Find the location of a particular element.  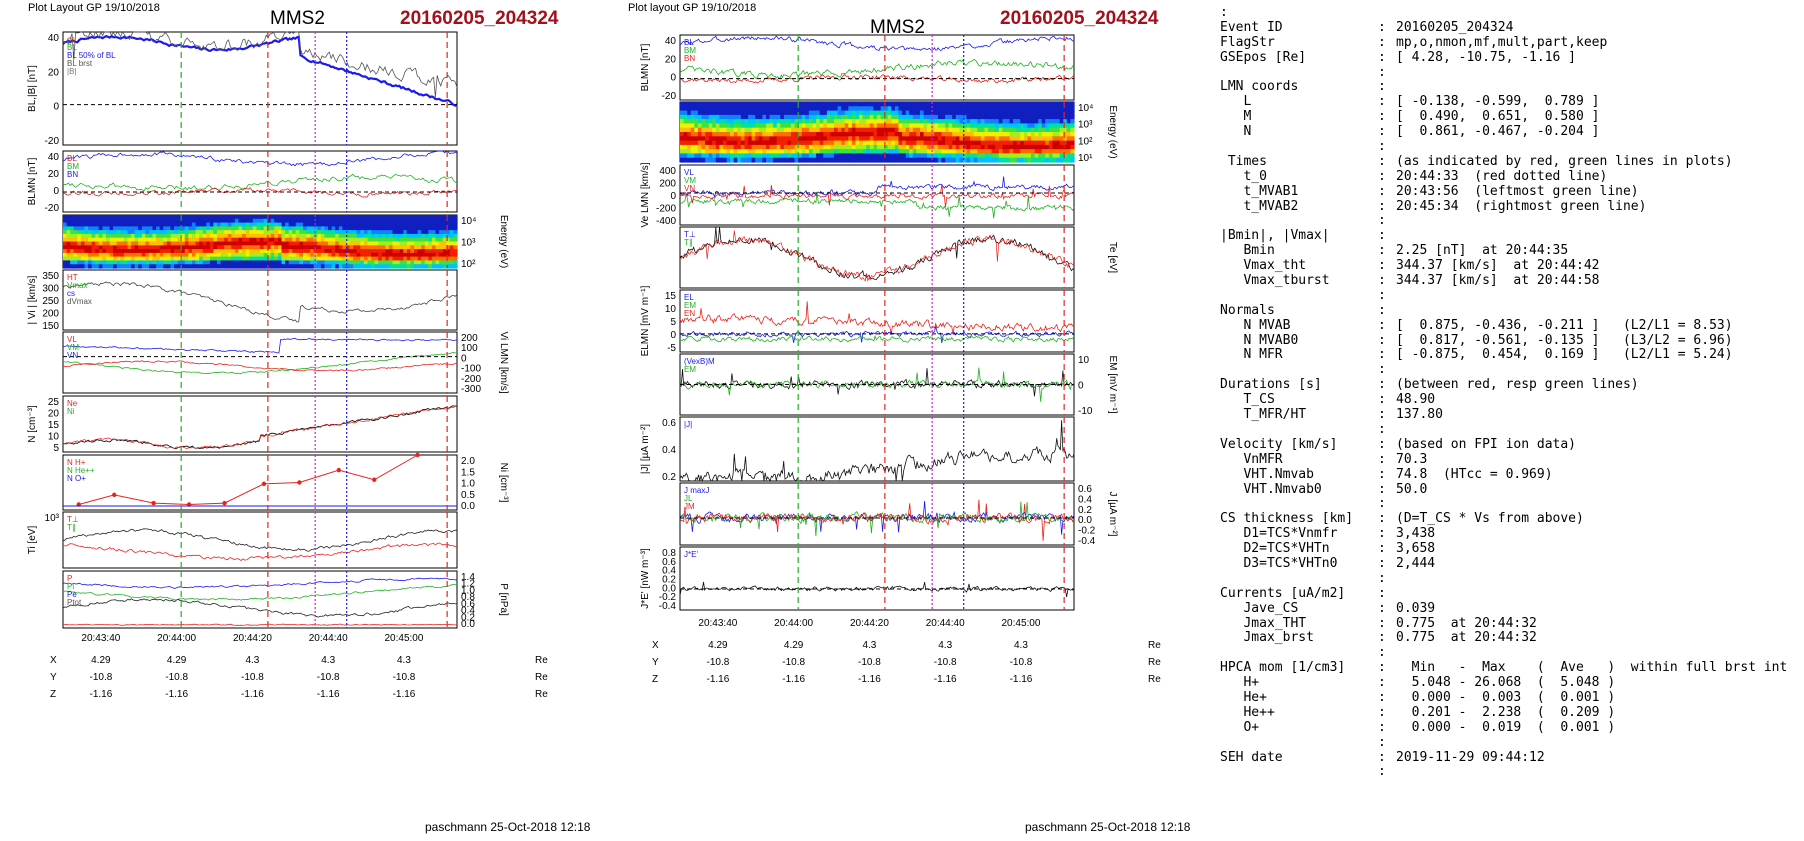

info-colon: : is located at coordinates (1382, 489).